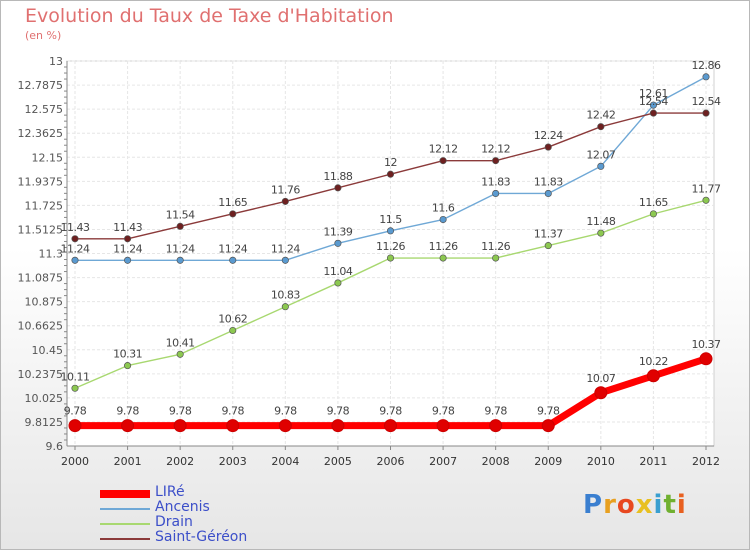  What do you see at coordinates (41, 374) in the screenshot?
I see `y-tick-label: 10.2375` at bounding box center [41, 374].